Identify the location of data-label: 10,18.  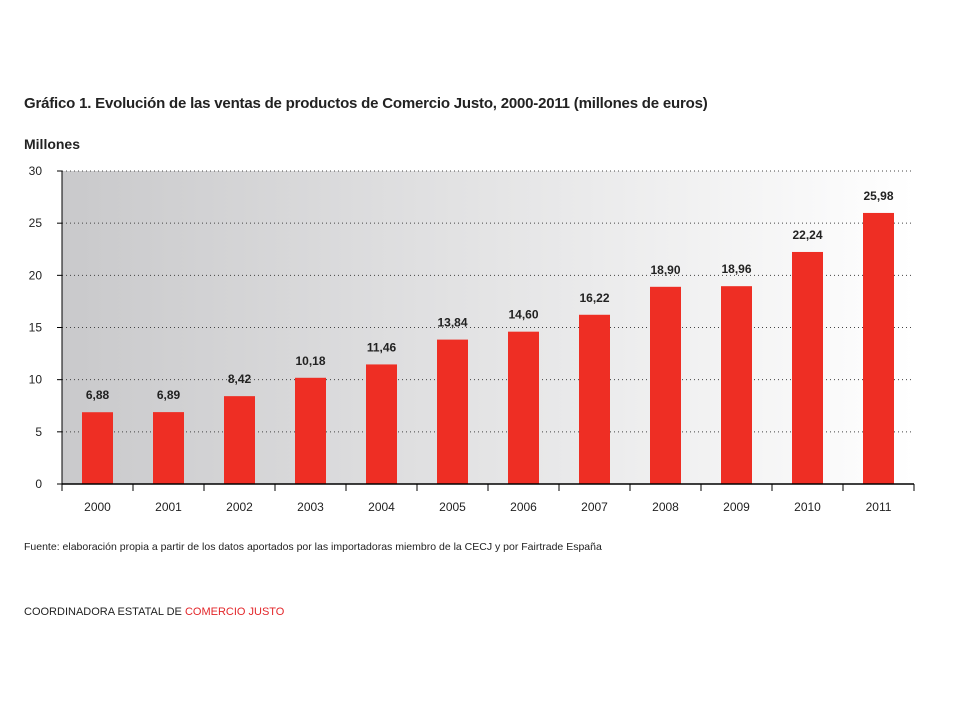
(310, 361).